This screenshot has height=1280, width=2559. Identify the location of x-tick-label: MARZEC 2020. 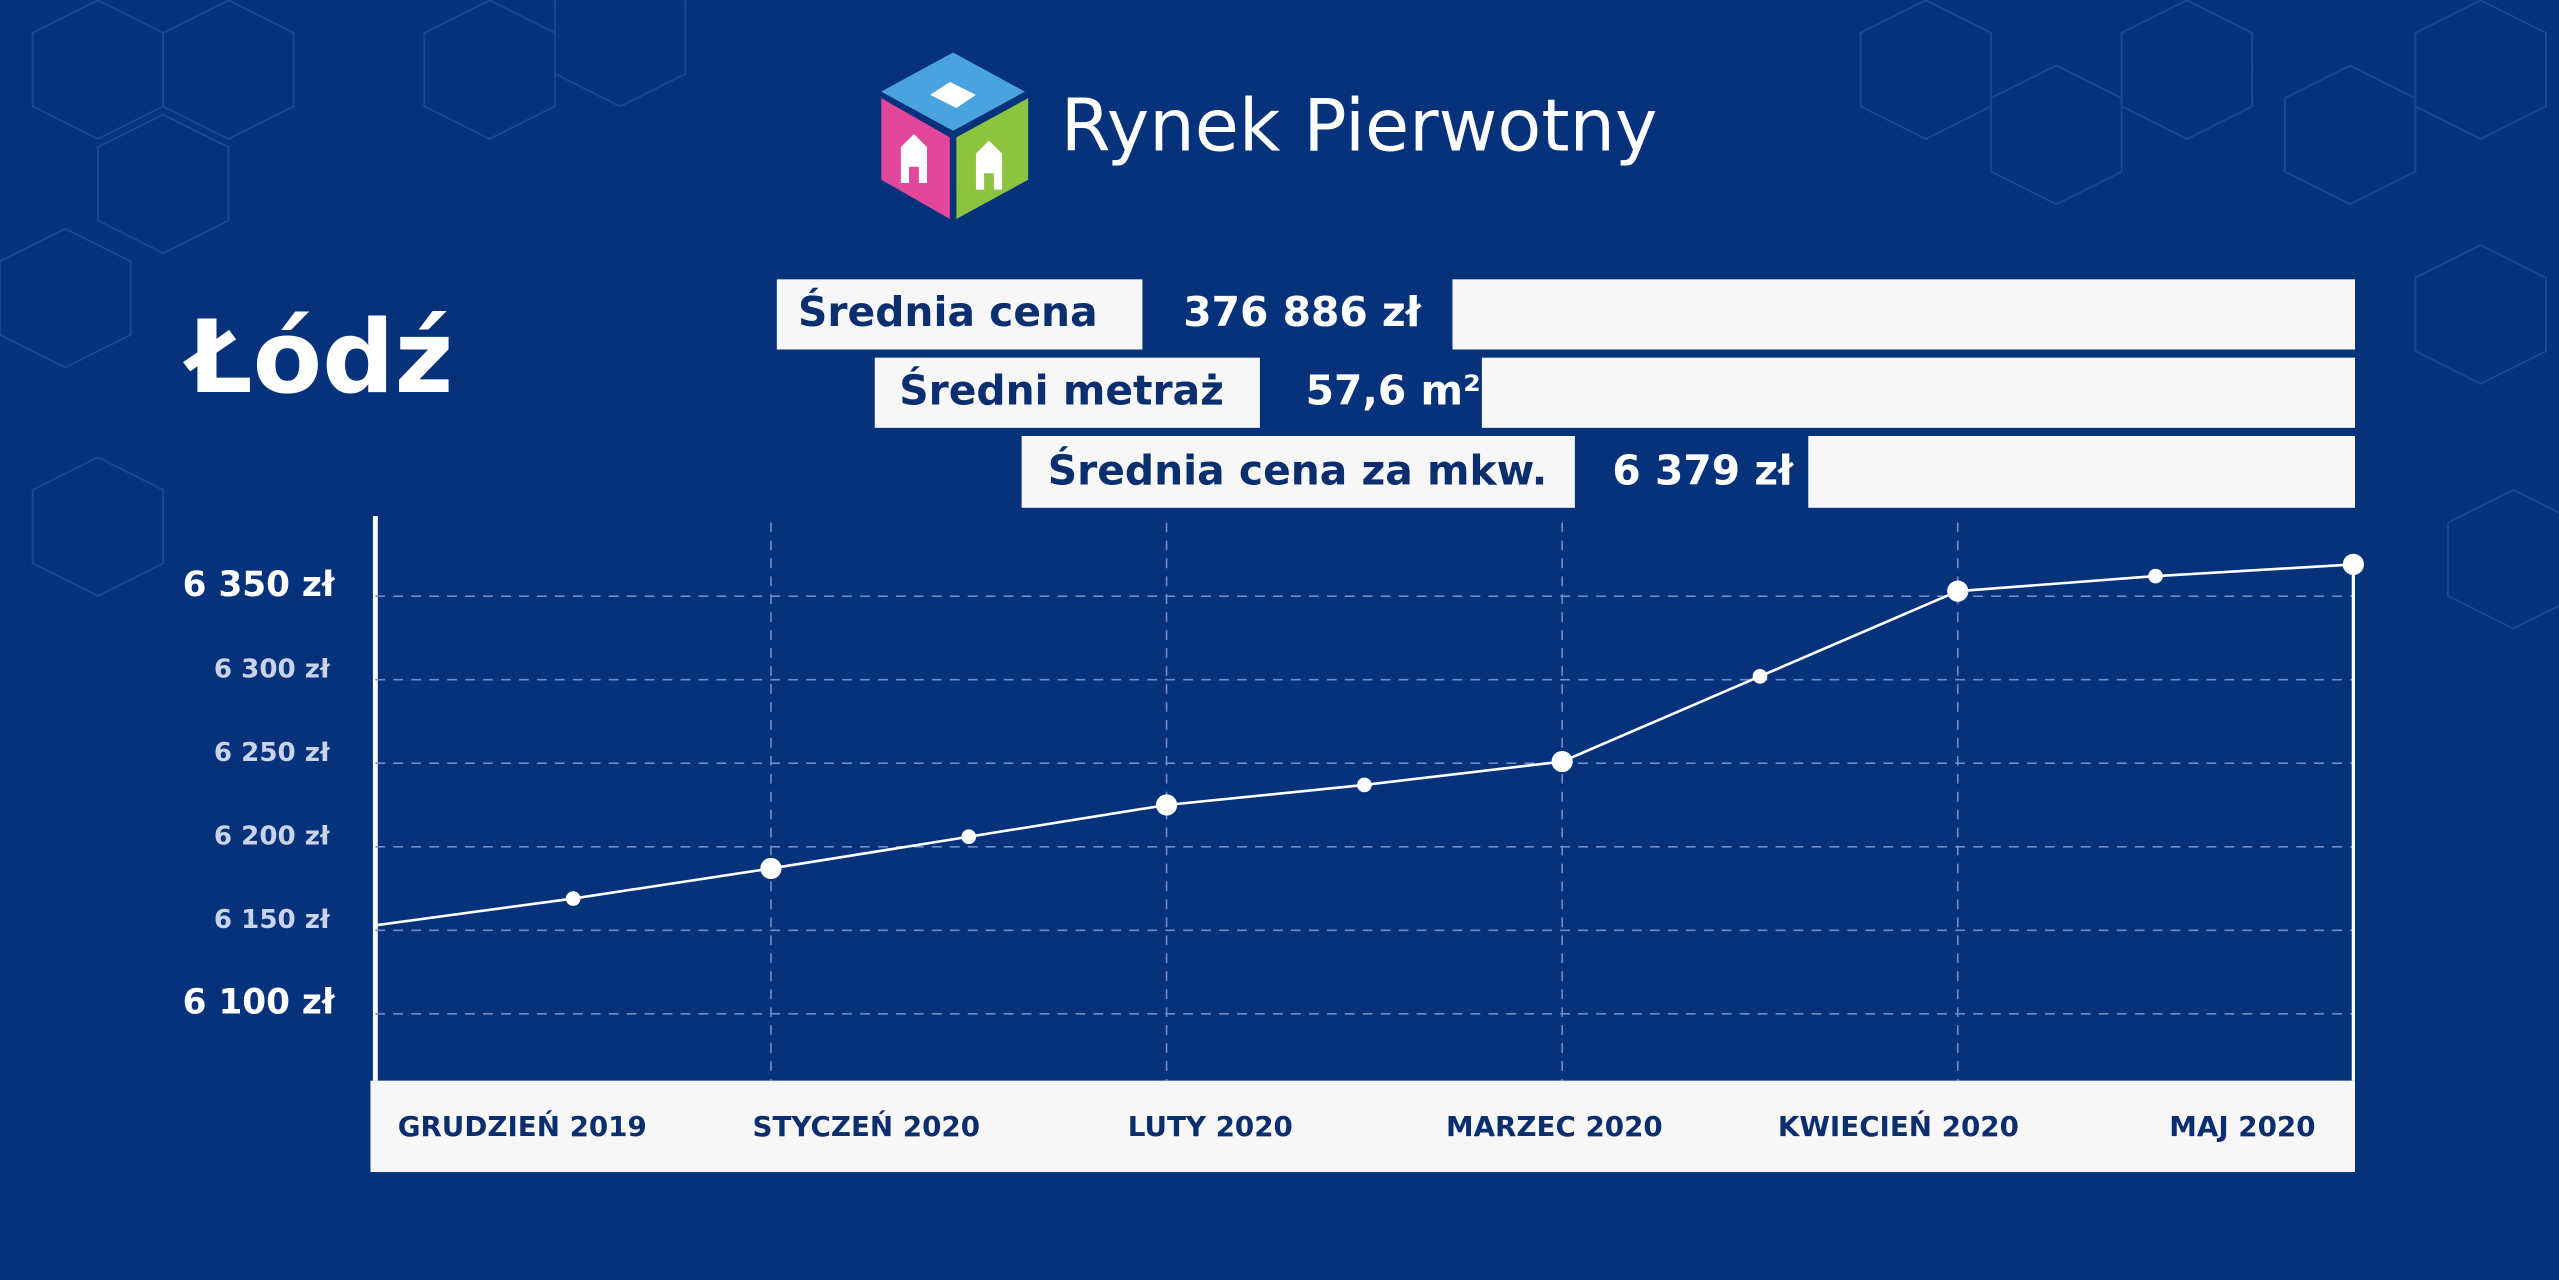
(1554, 1126).